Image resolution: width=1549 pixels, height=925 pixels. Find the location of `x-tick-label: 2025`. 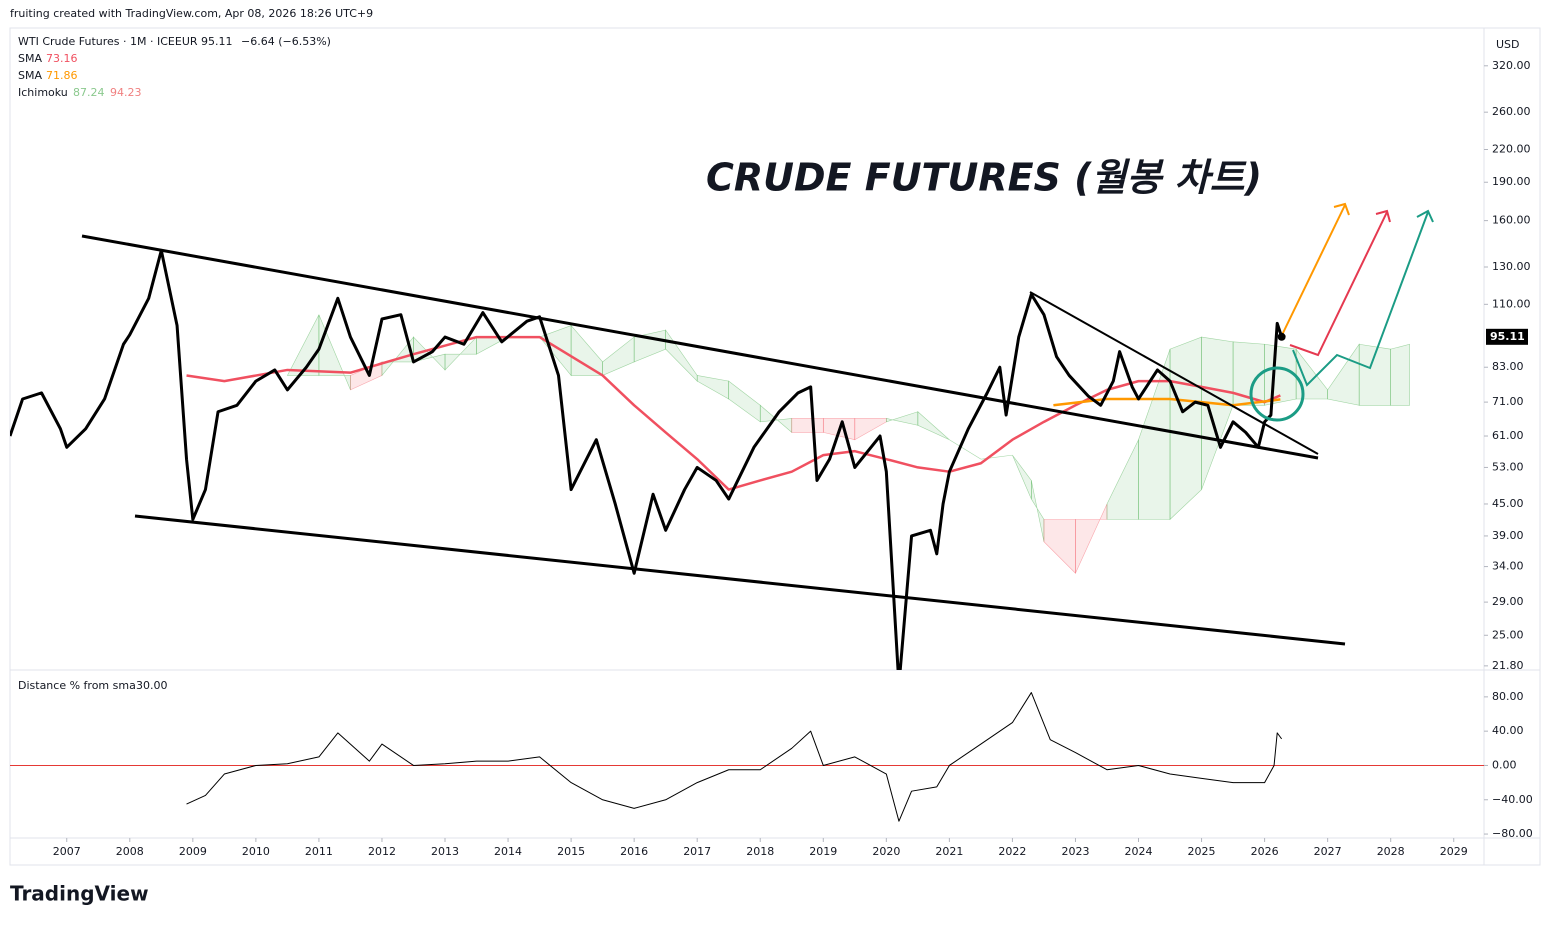

x-tick-label: 2025 is located at coordinates (1202, 851).